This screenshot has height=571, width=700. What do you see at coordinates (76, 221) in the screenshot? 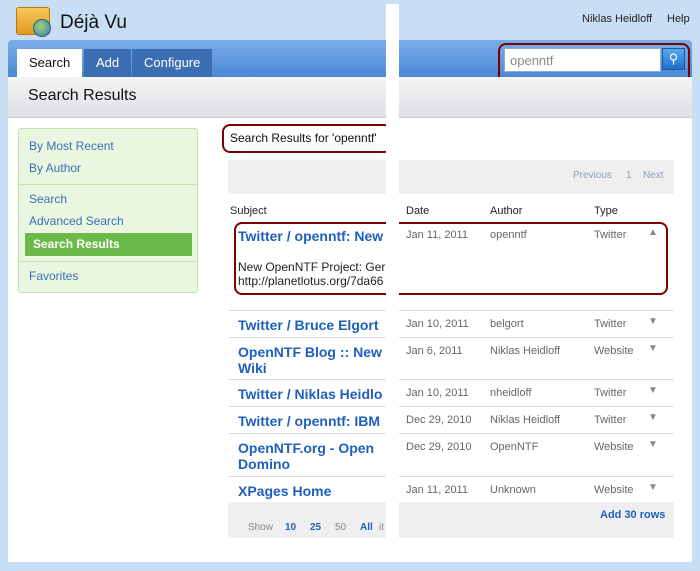
I see `sidebar-item-advanced-search: Advanced Search` at bounding box center [76, 221].